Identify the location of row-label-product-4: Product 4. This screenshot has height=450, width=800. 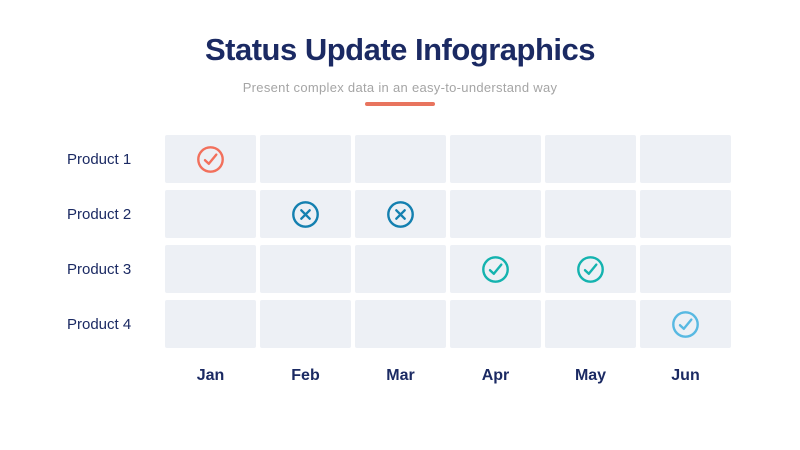
(99, 324).